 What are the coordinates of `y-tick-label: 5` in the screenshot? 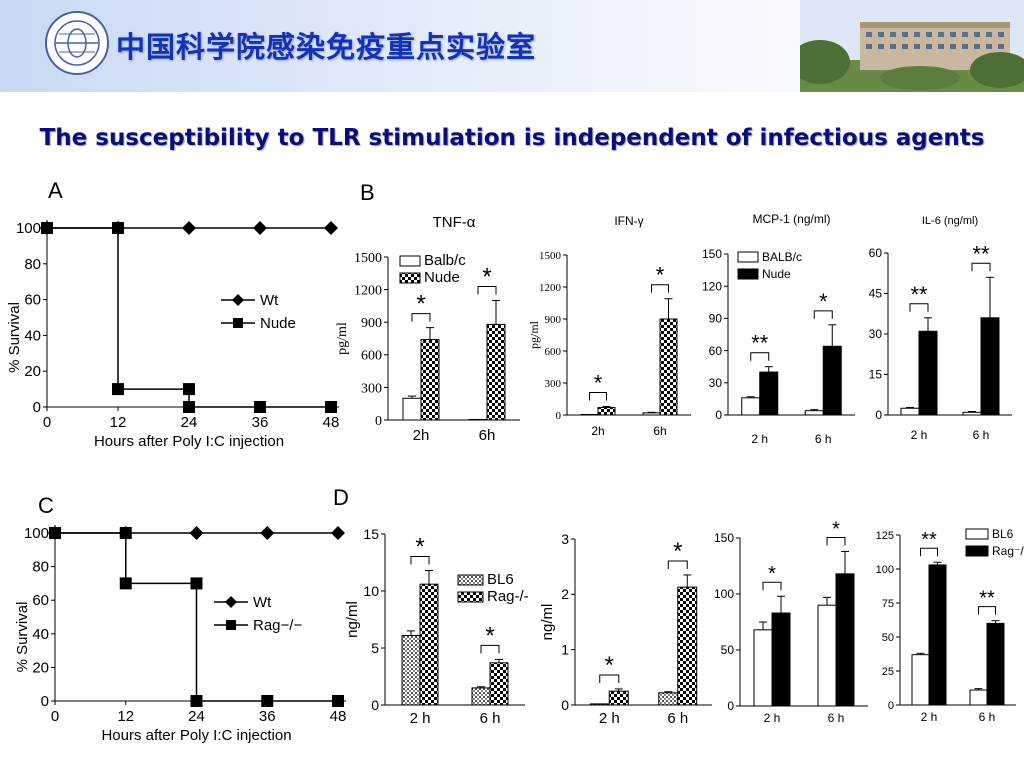 It's located at (375, 648).